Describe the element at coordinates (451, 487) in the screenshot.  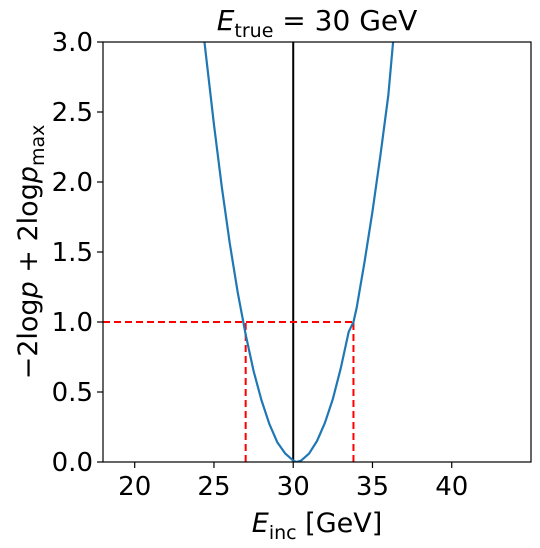
I see `x-tick-label: 40` at that location.